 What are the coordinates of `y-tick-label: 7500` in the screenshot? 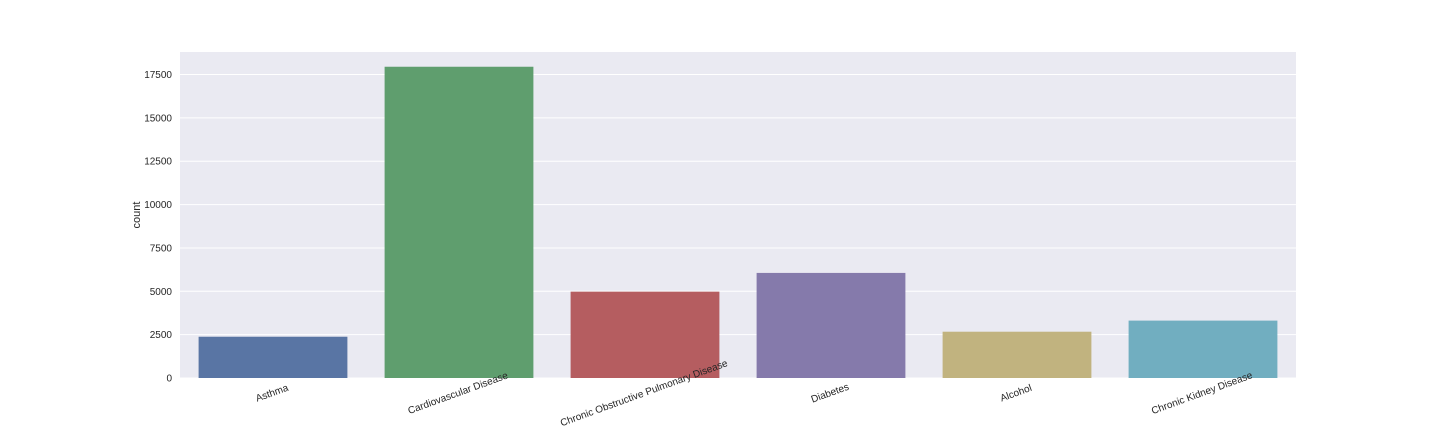 It's located at (161, 248).